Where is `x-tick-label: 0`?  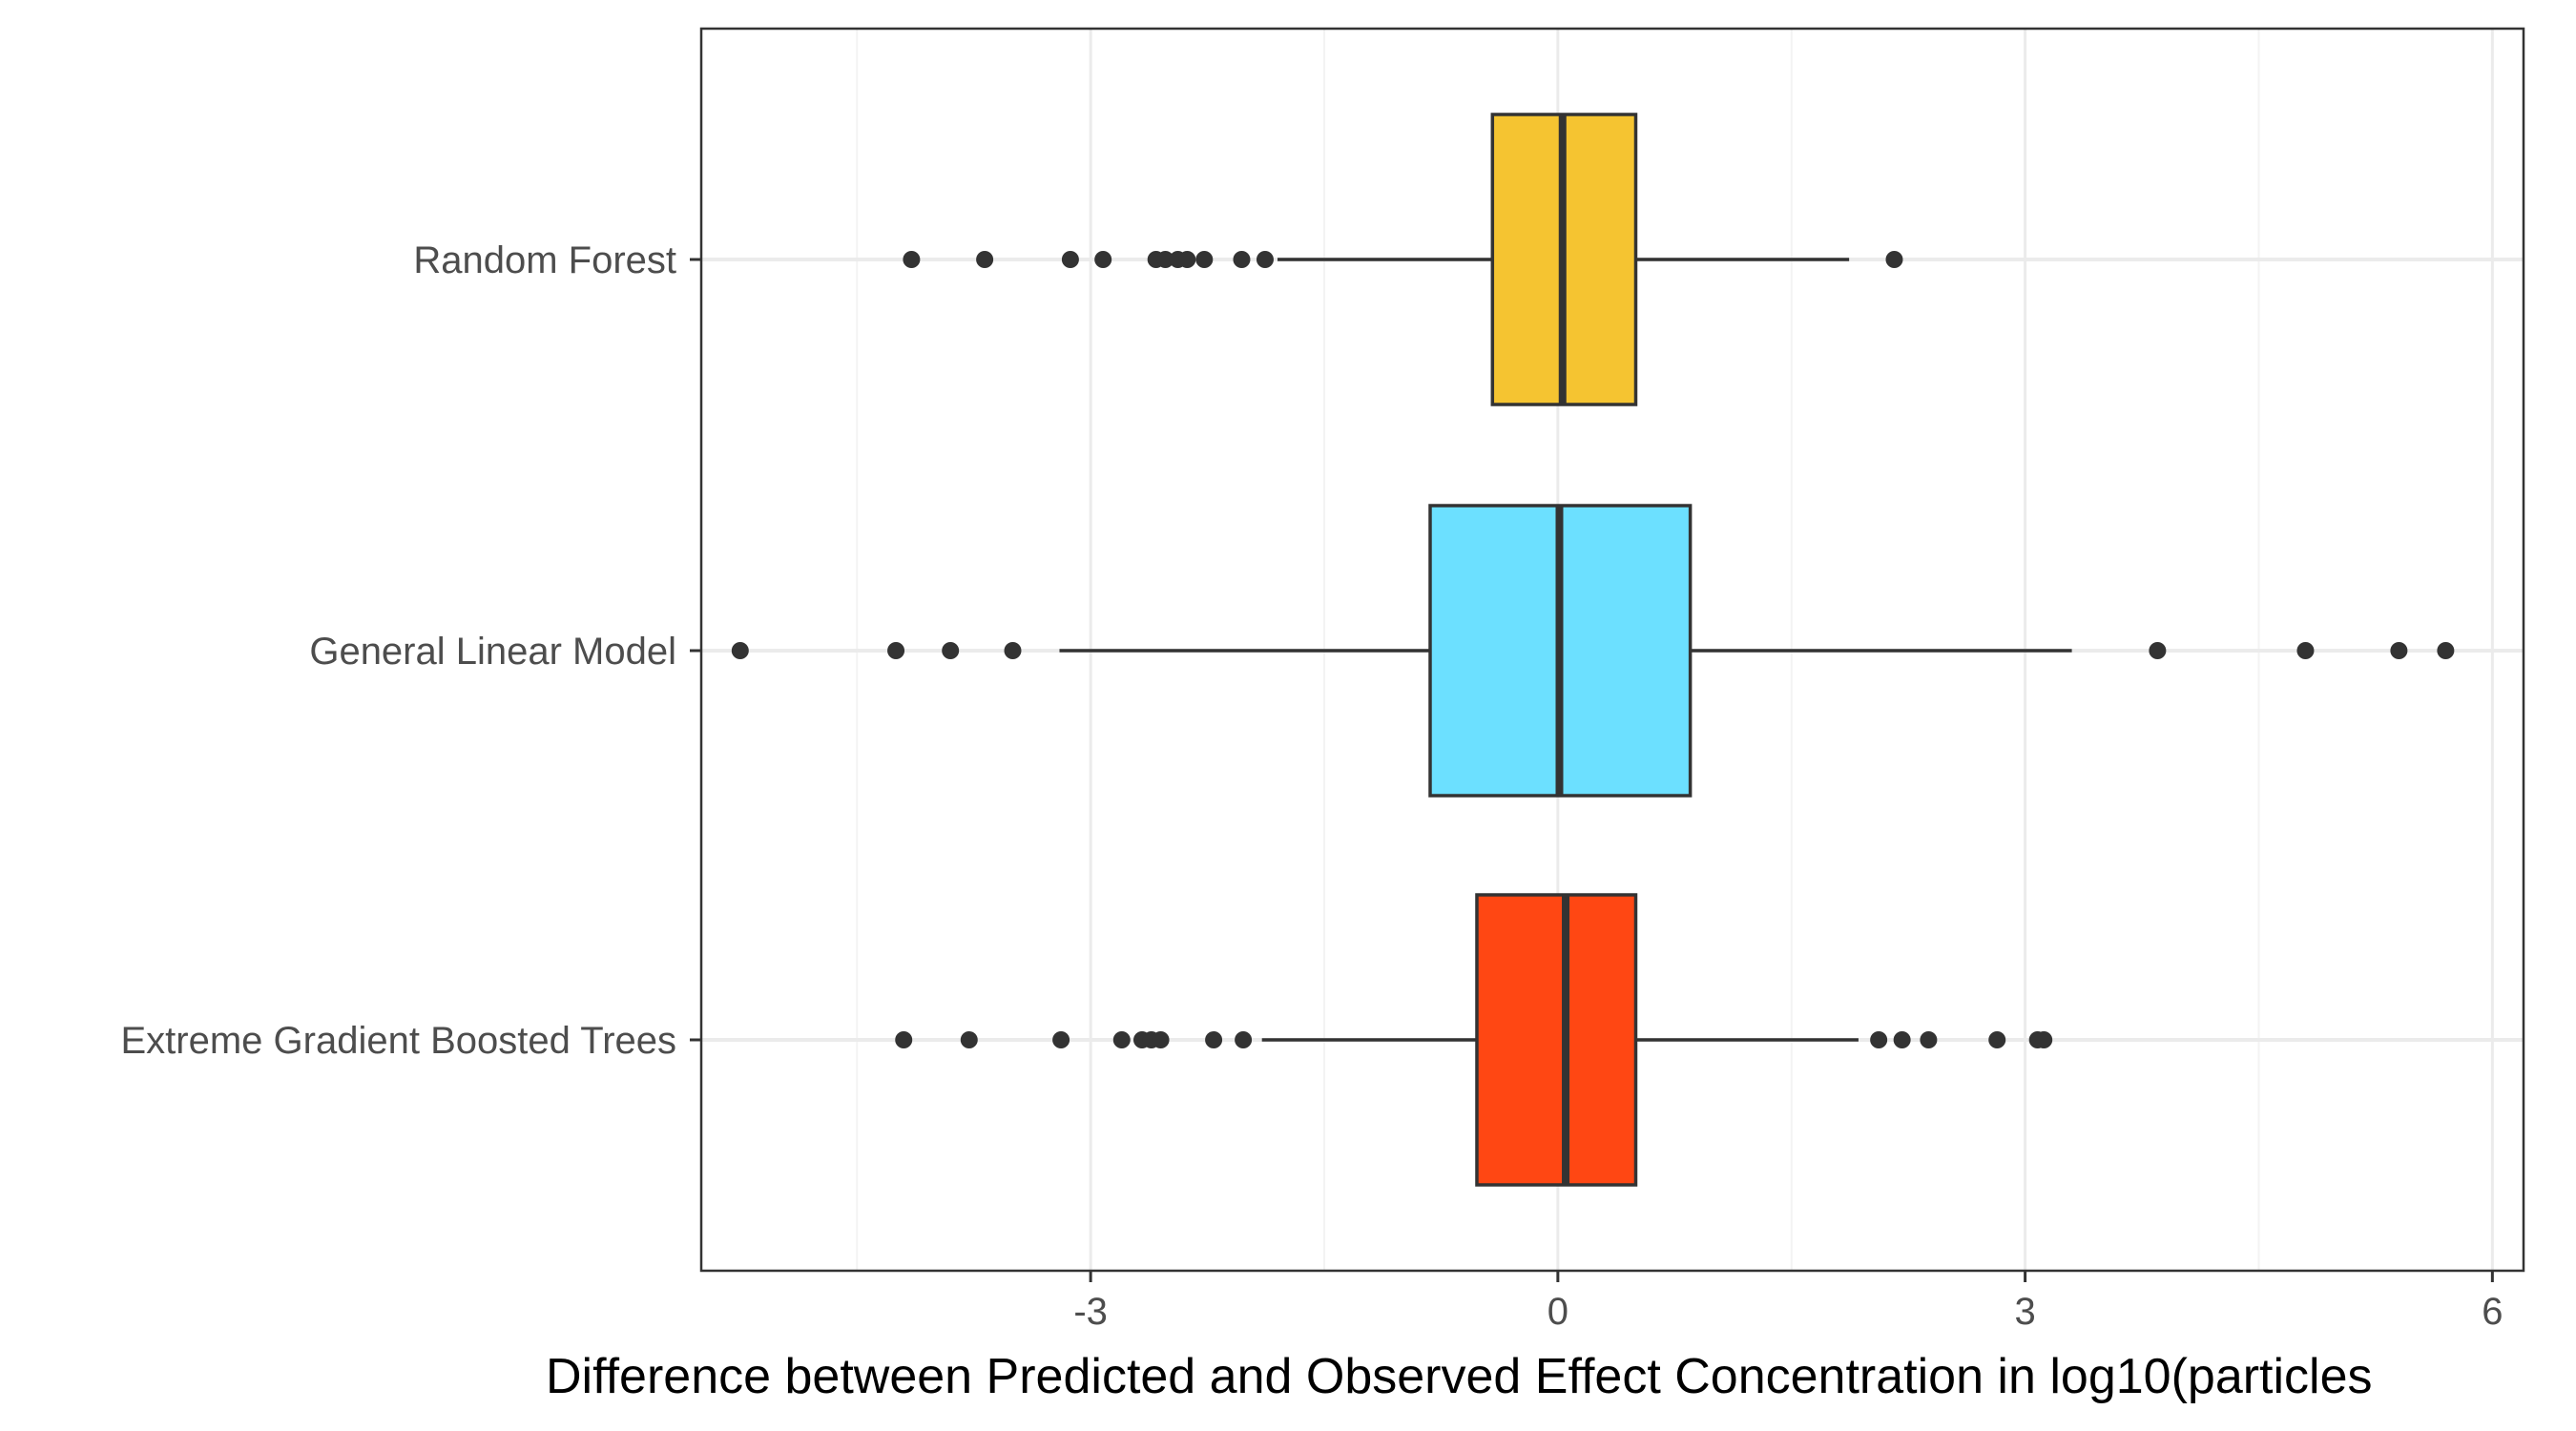 x-tick-label: 0 is located at coordinates (1558, 1312).